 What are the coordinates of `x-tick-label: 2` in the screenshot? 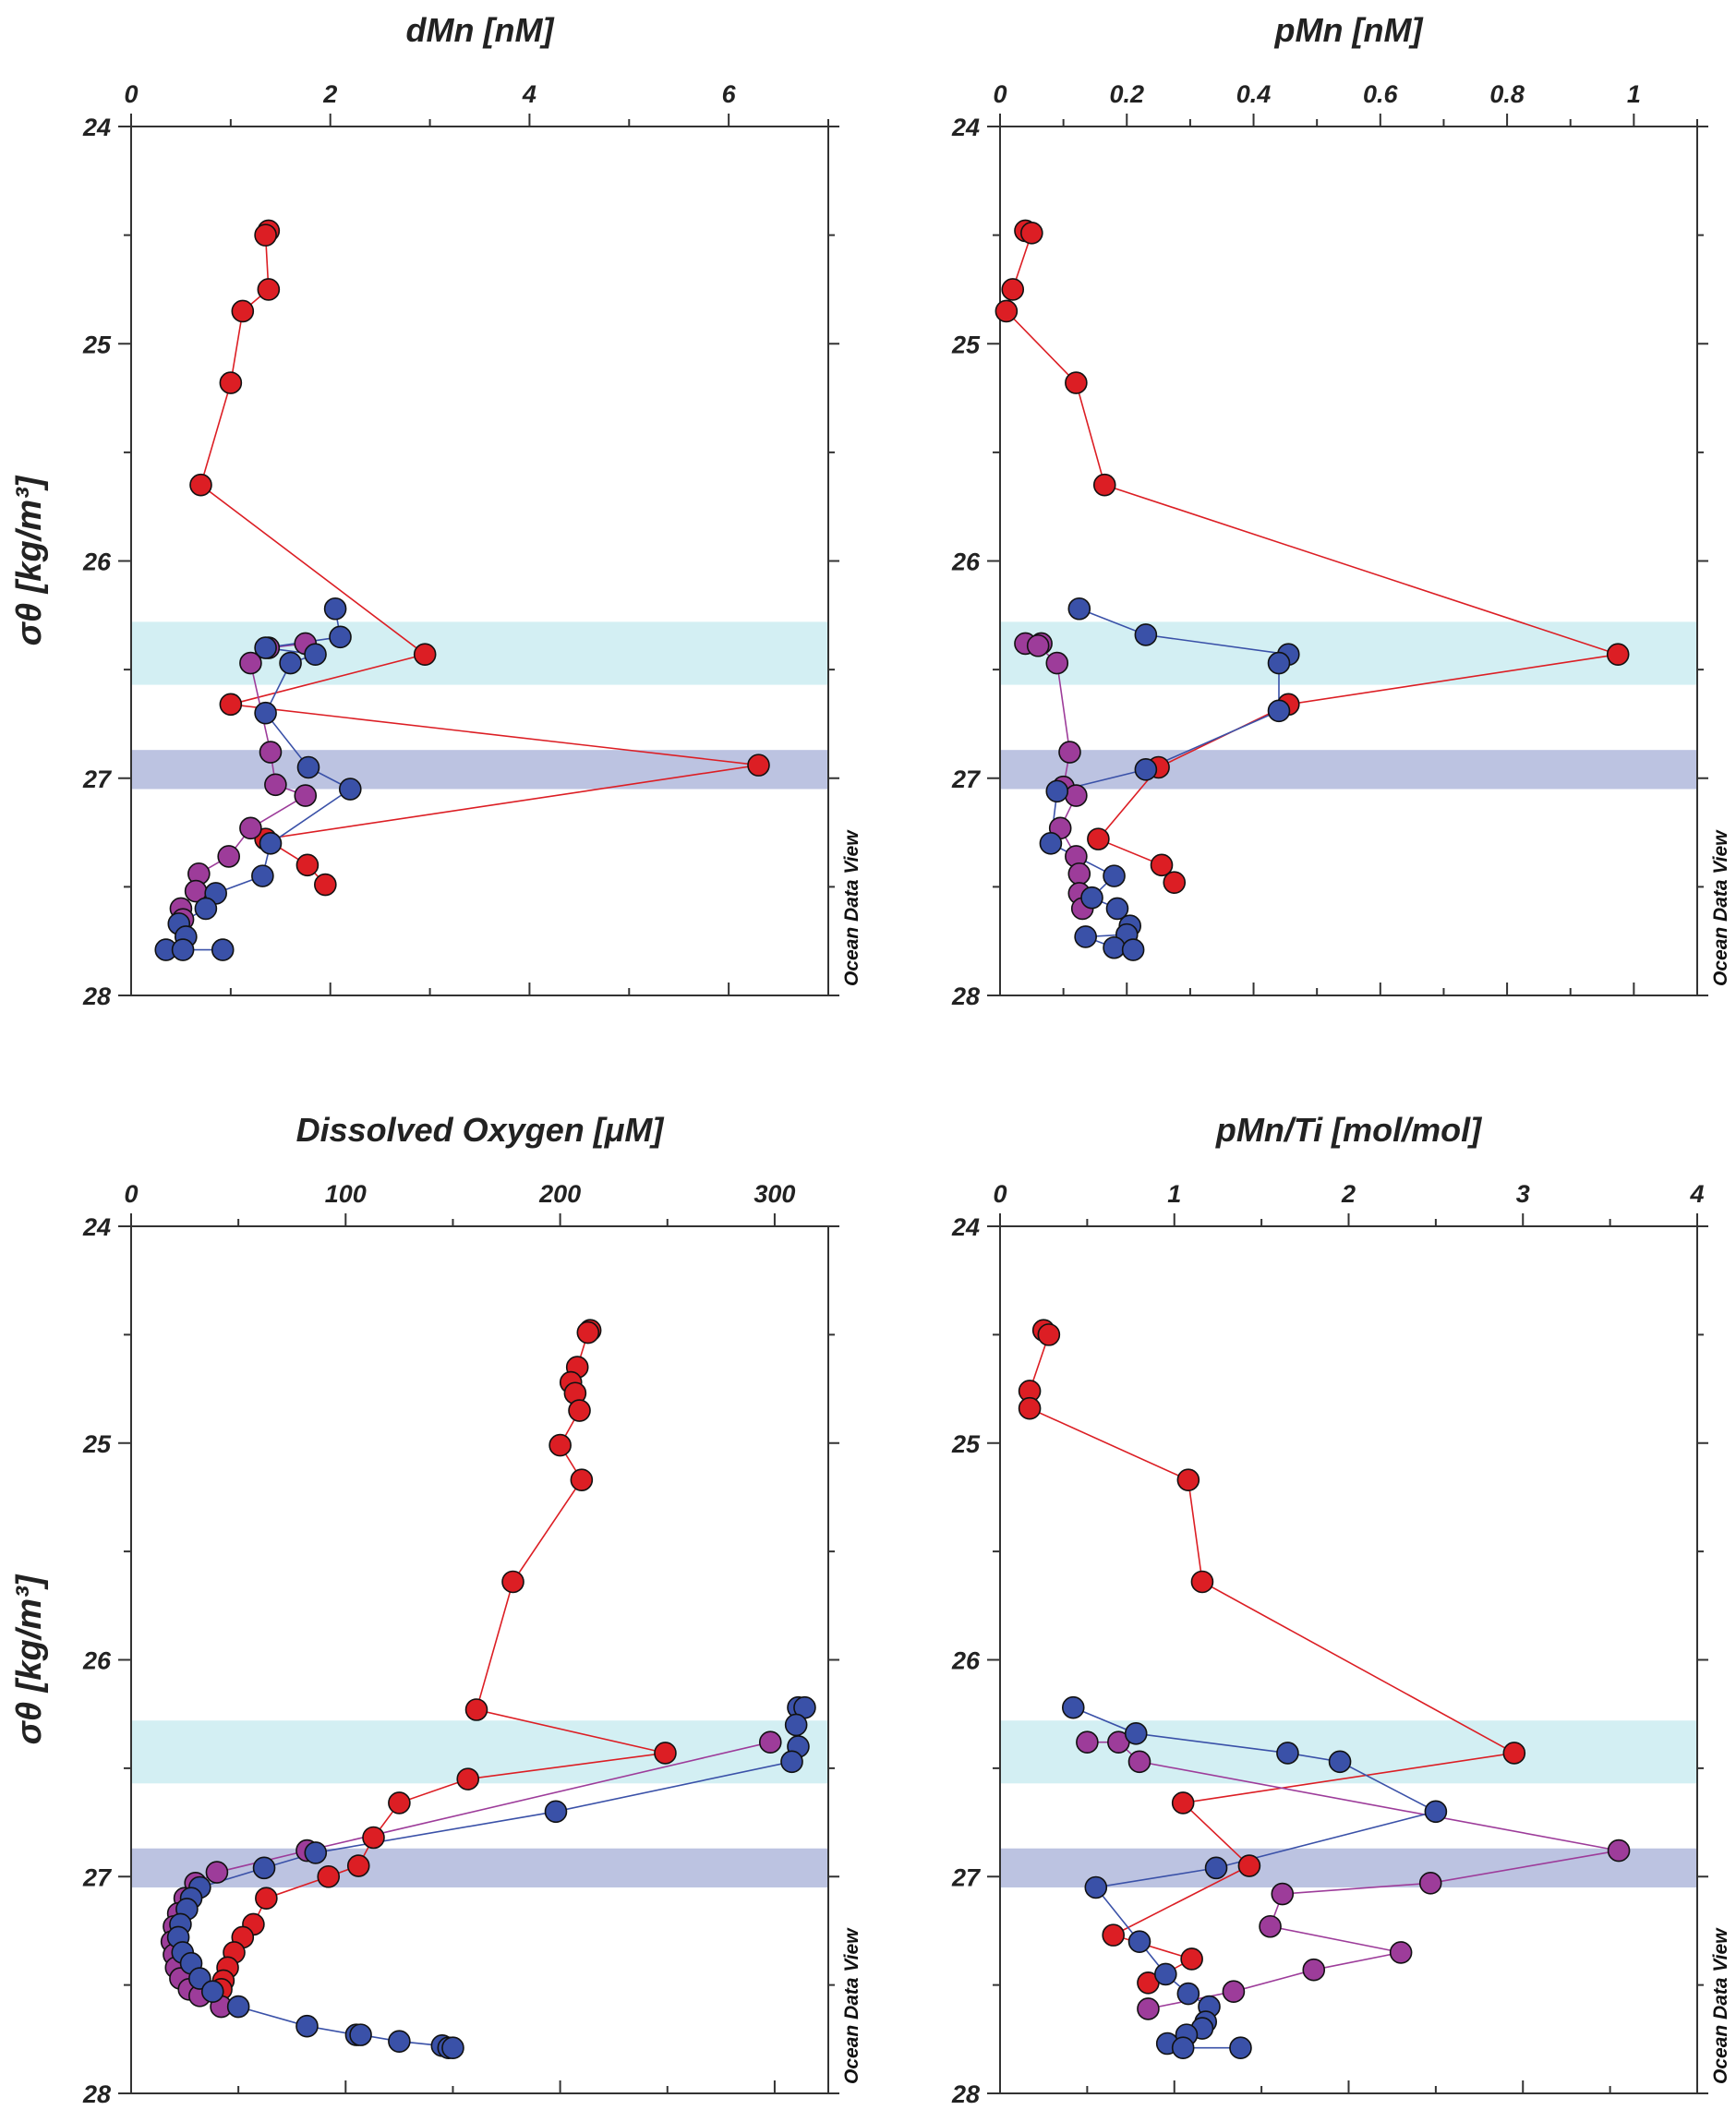 It's located at (330, 94).